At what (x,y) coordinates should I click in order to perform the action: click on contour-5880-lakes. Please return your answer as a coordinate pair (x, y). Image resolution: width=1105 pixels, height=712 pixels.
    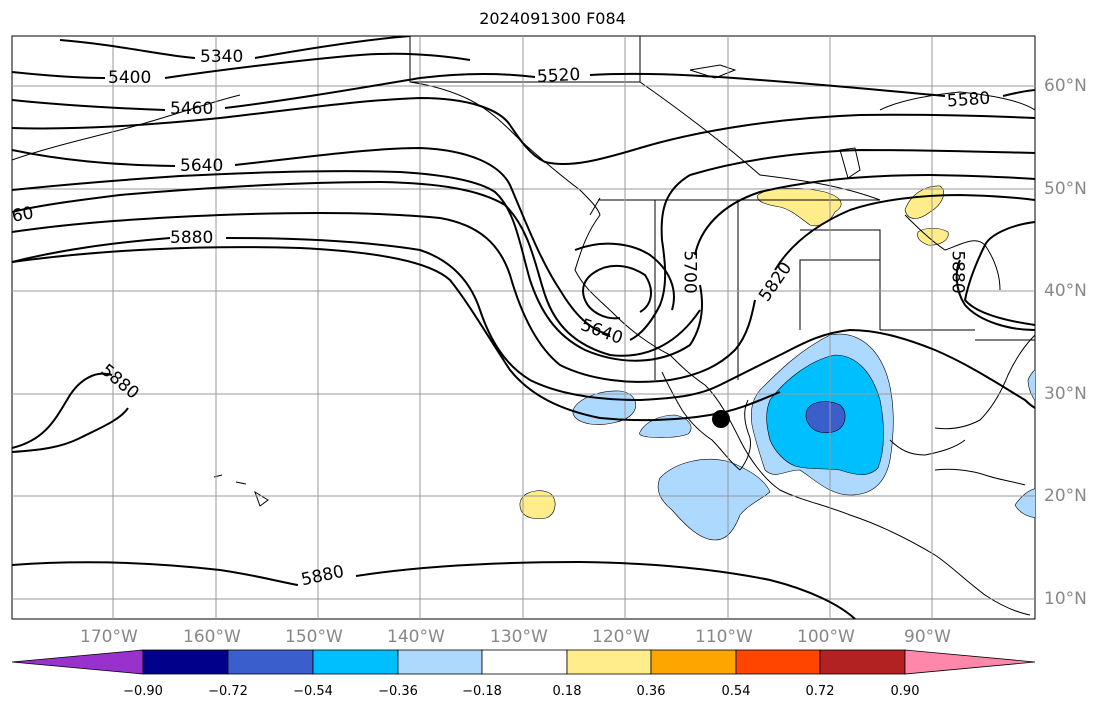
    Looking at the image, I should click on (999, 273).